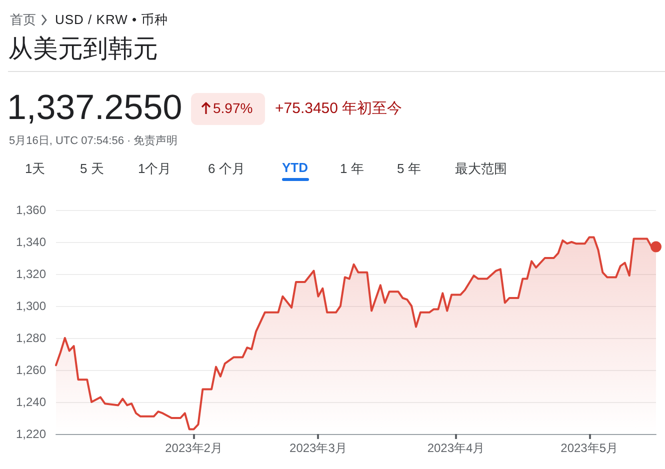  I want to click on chart-title: 从美元到韩元, so click(83, 49).